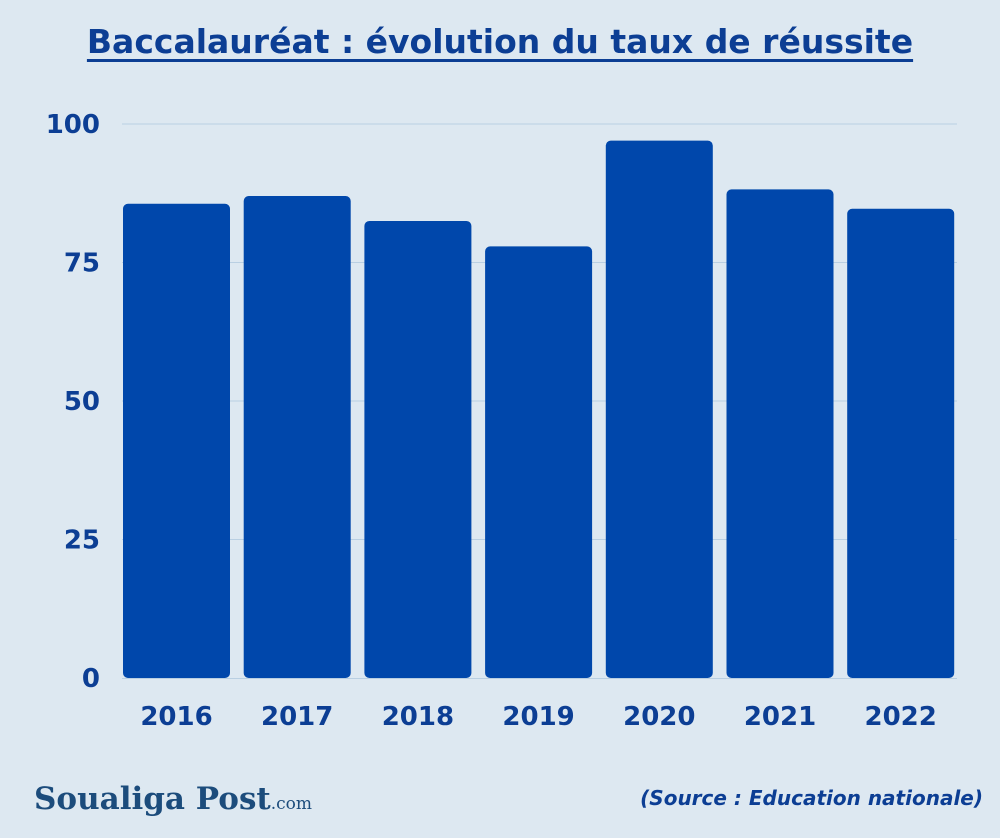 The height and width of the screenshot is (838, 1000). What do you see at coordinates (901, 717) in the screenshot?
I see `x-tick-label: 2022` at bounding box center [901, 717].